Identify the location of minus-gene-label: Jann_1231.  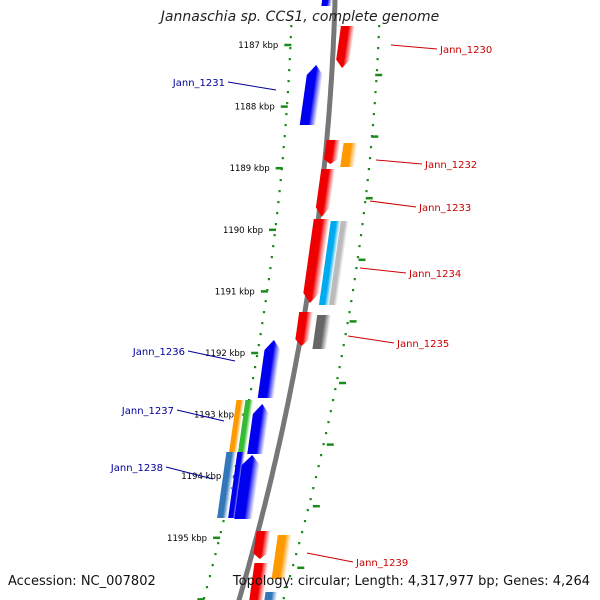
(198, 83).